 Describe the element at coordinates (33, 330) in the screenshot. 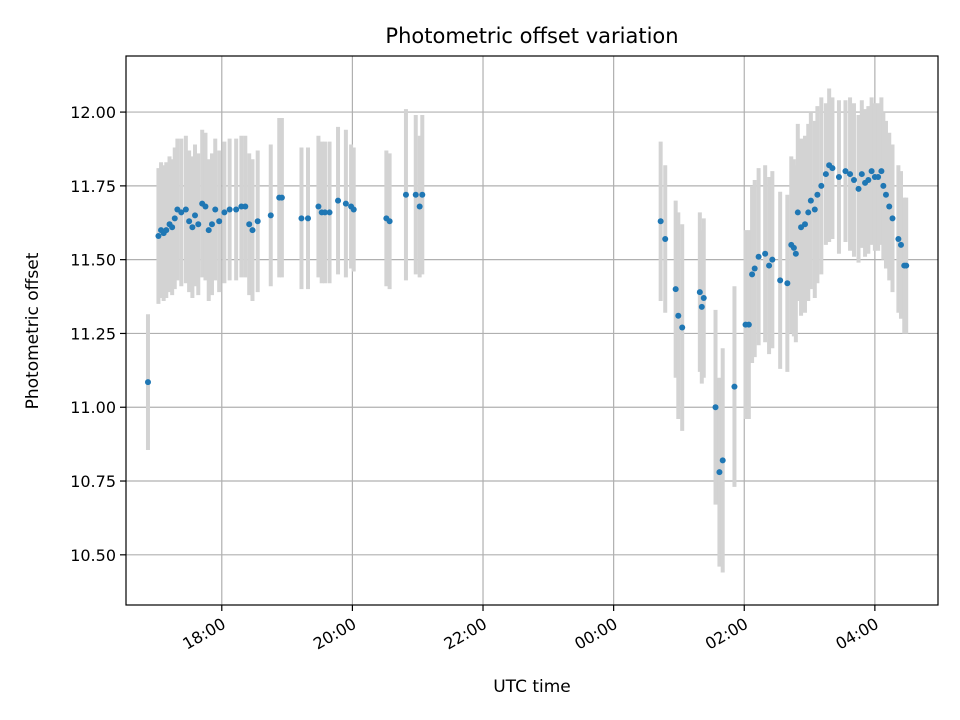

I see `y-axis-title: Photometric offset` at that location.